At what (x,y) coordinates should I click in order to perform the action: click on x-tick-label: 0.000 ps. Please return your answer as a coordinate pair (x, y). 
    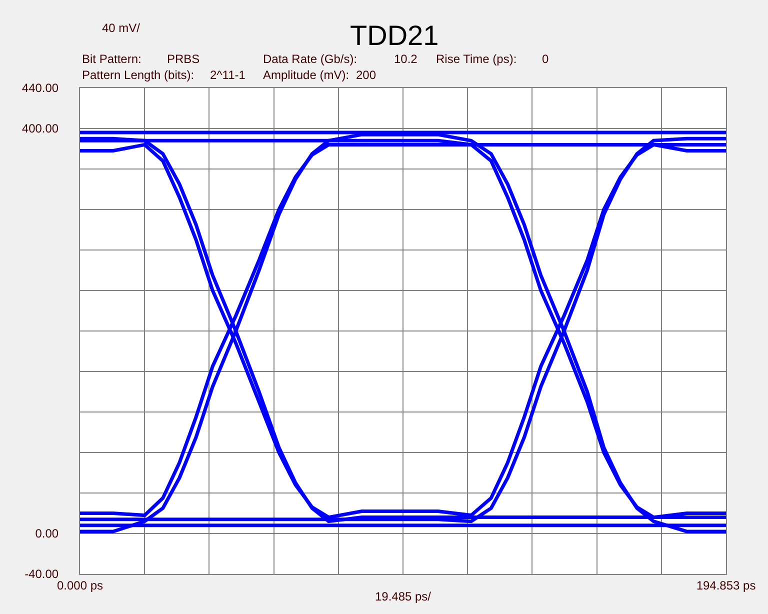
    Looking at the image, I should click on (80, 585).